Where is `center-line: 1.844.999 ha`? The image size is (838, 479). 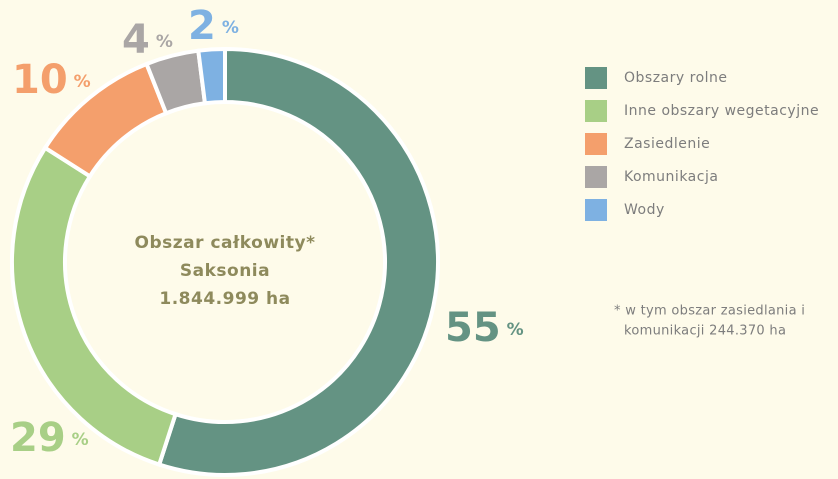 center-line: 1.844.999 ha is located at coordinates (224, 299).